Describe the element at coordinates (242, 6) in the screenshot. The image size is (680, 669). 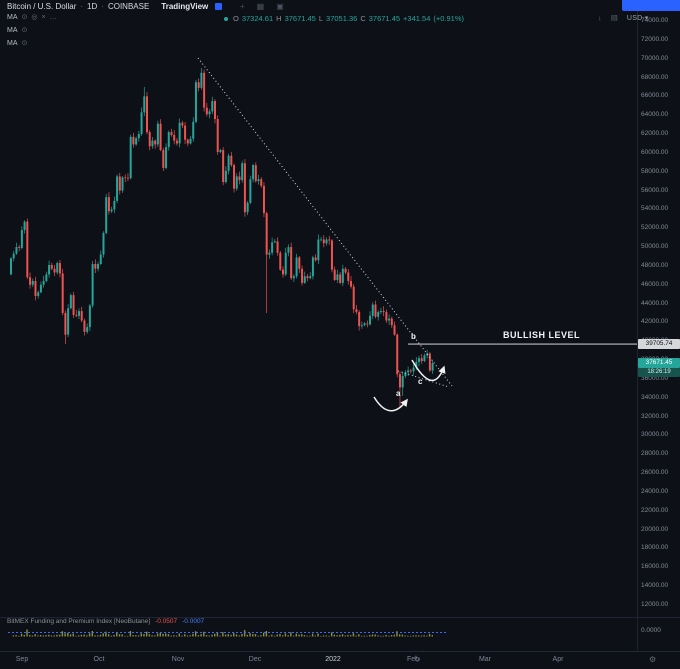
I see `add-icon: +` at that location.